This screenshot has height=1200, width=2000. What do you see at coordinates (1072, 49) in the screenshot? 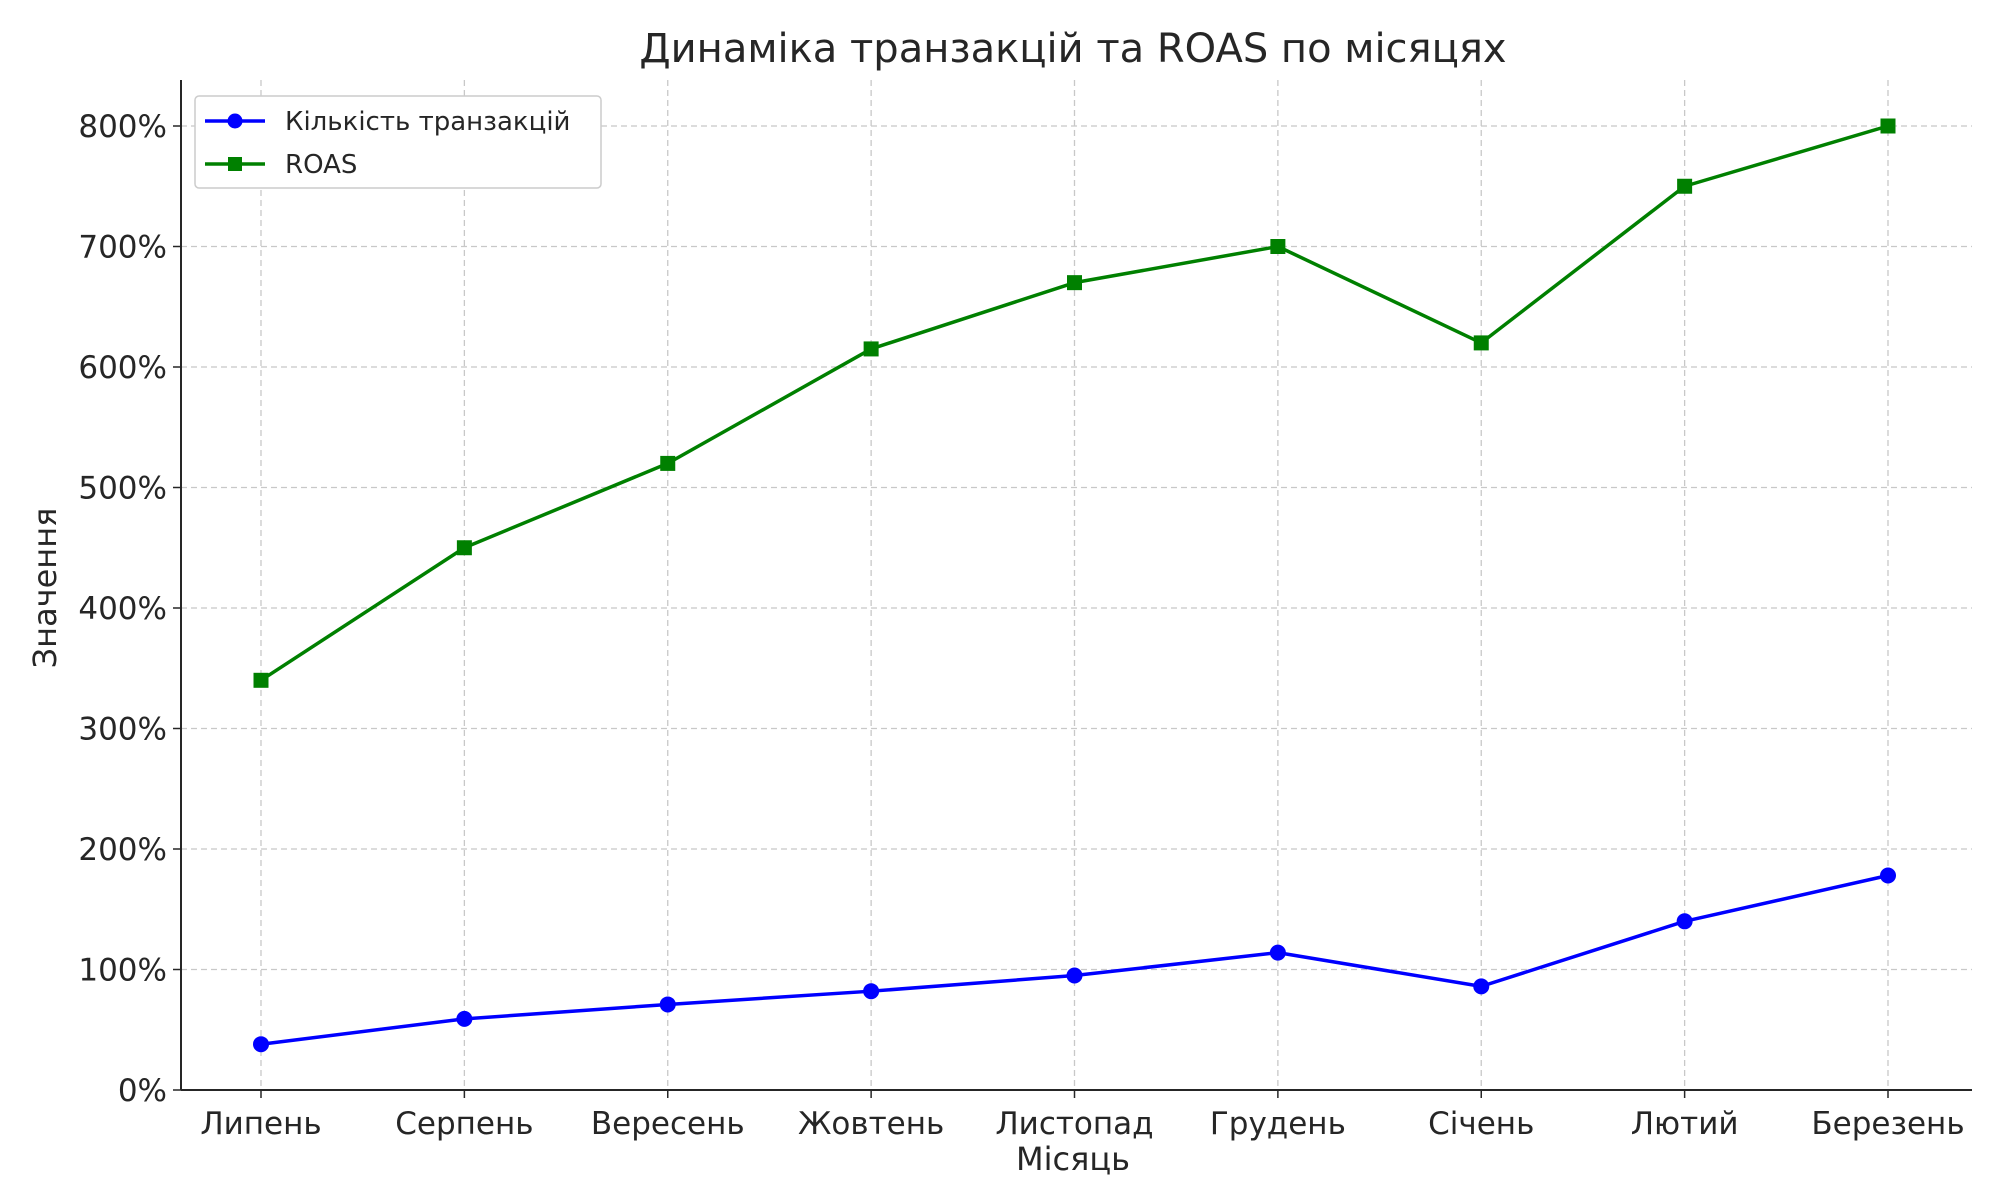
I see `chart-title: Динаміка транзакцій та ROAS по місяцях` at bounding box center [1072, 49].